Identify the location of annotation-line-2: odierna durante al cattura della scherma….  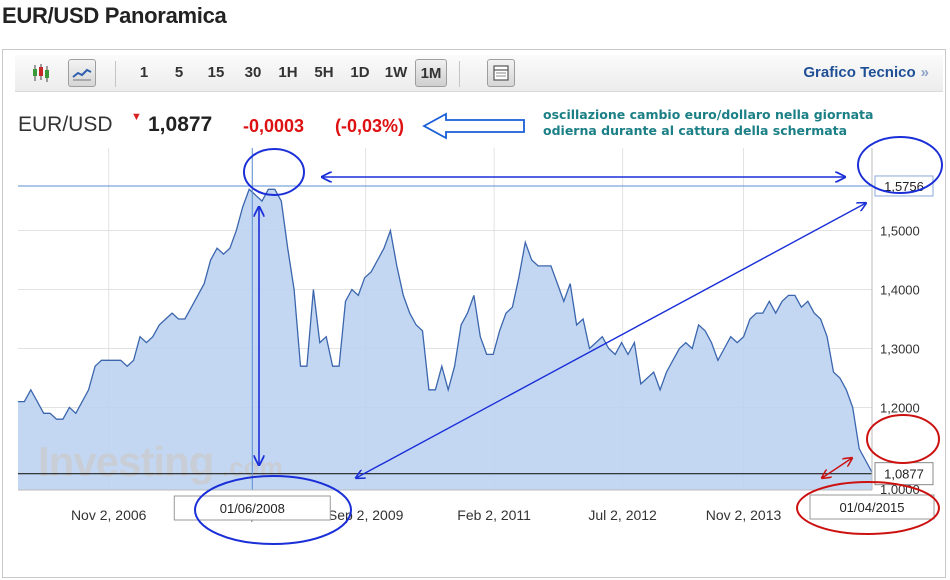
(695, 130).